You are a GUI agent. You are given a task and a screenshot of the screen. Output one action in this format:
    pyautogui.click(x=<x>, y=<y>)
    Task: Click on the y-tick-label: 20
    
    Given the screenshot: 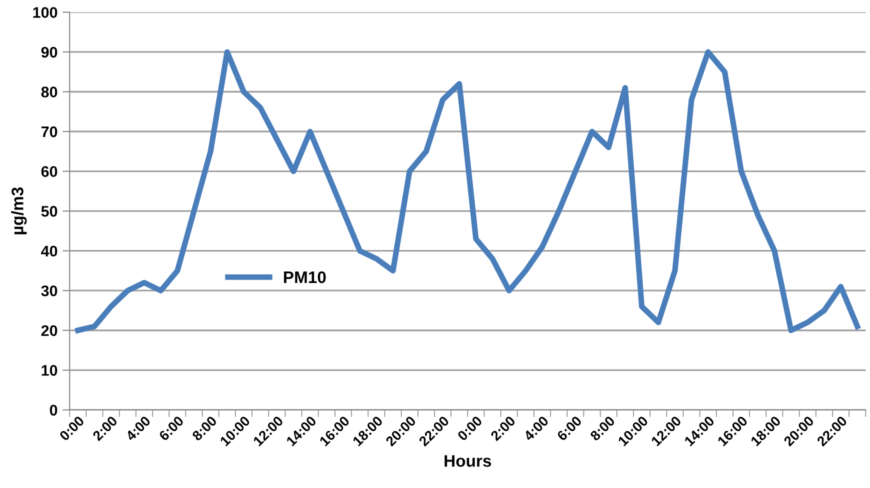 What is the action you would take?
    pyautogui.click(x=49, y=330)
    